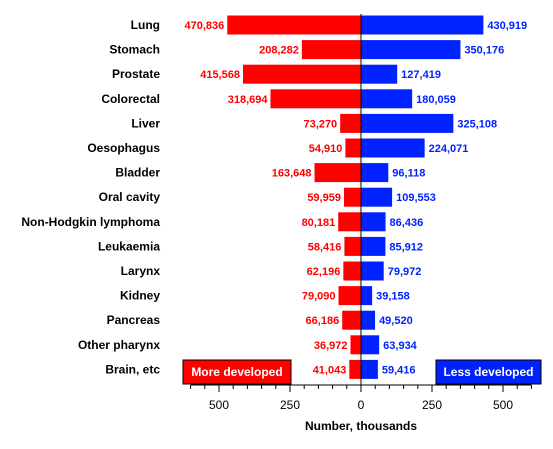  What do you see at coordinates (355, 369) in the screenshot?
I see `bar-more-developed-brain-etc` at bounding box center [355, 369].